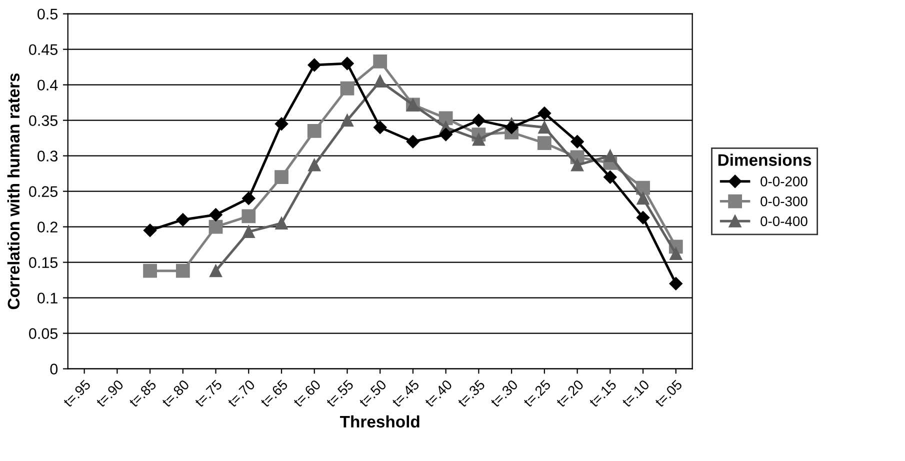 This screenshot has height=461, width=905. What do you see at coordinates (380, 421) in the screenshot?
I see `x-axis-title: Threshold` at bounding box center [380, 421].